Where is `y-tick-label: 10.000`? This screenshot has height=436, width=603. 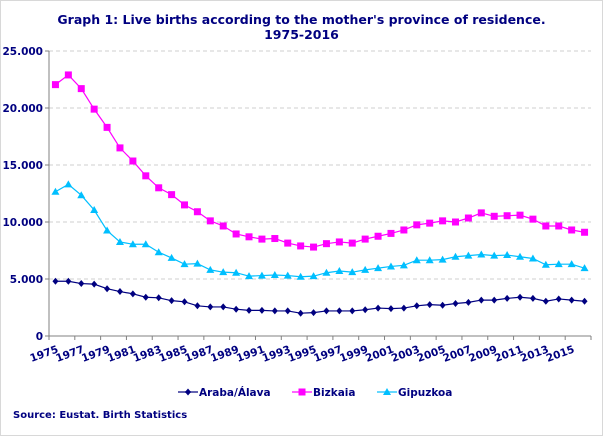
y-tick-label: 10.000 is located at coordinates (22, 223).